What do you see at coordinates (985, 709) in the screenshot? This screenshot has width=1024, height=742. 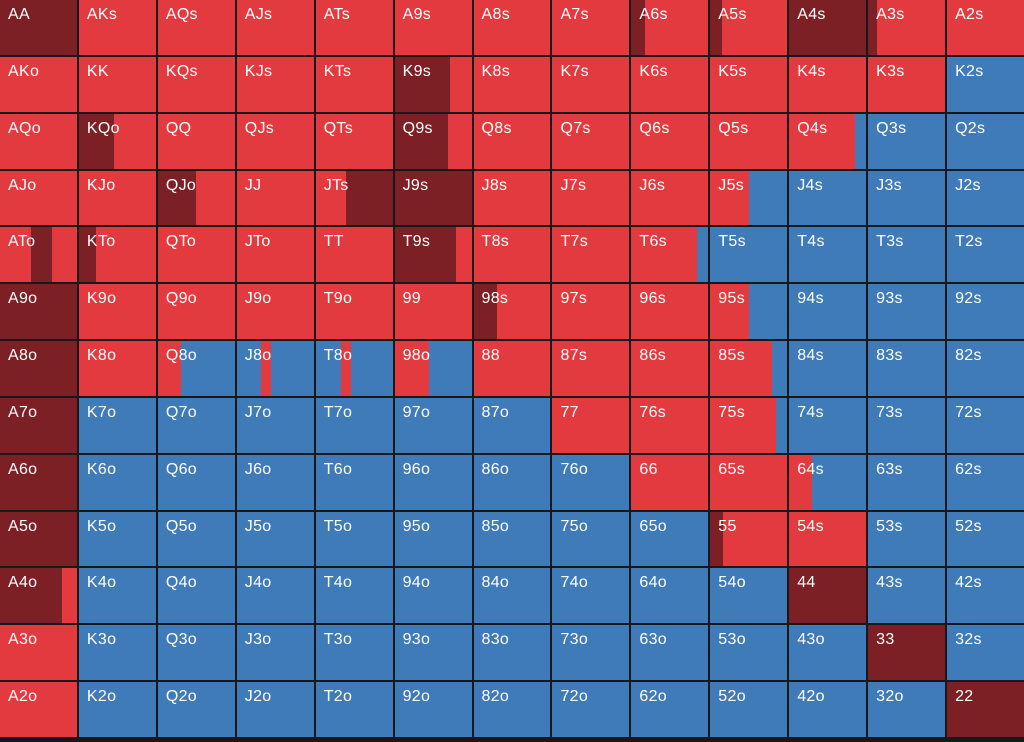 I see `hand-cell-22: 22` at bounding box center [985, 709].